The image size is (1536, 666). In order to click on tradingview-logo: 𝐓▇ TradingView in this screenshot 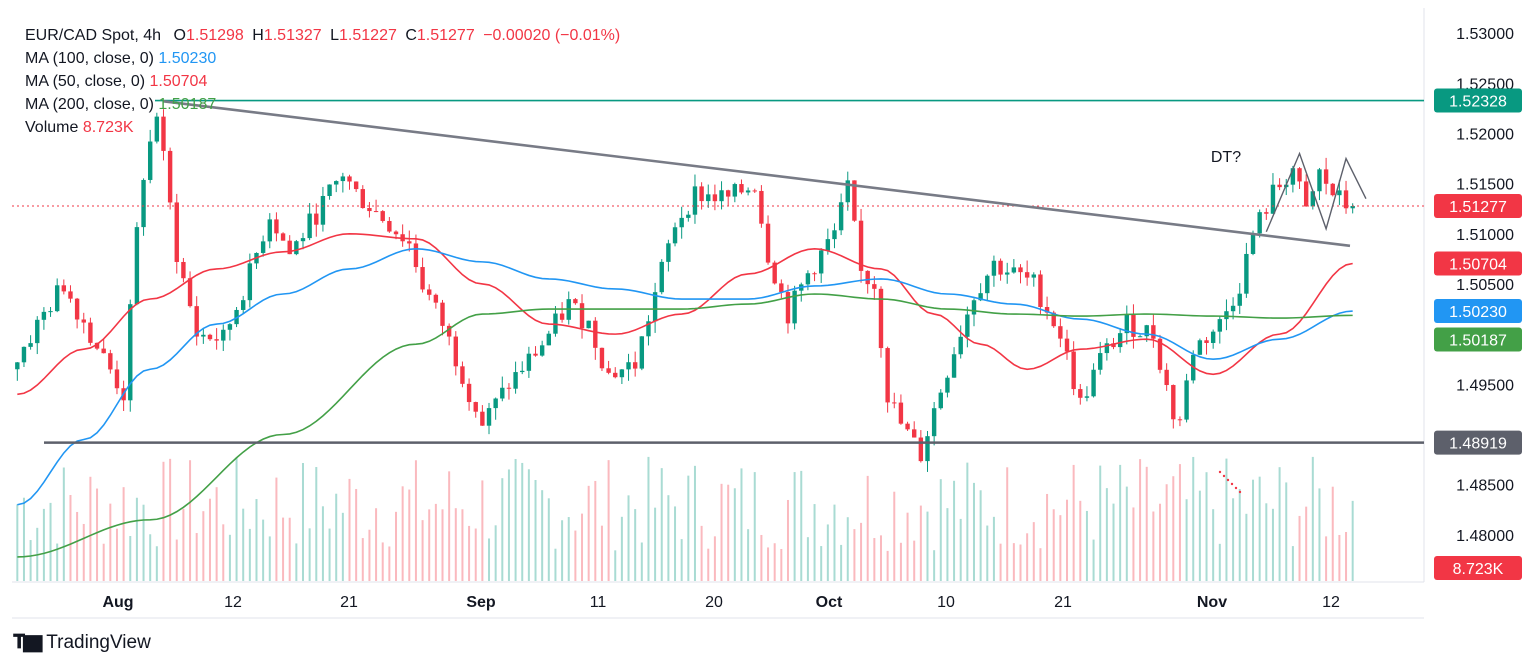, I will do `click(82, 643)`.